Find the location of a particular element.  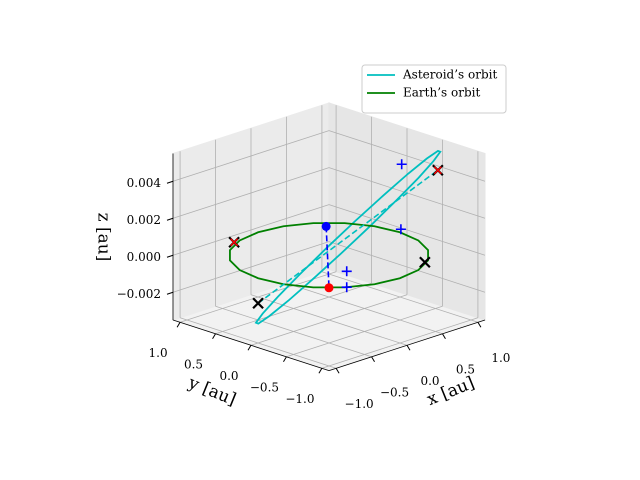

y-tick-label: 0.5 is located at coordinates (193, 364).